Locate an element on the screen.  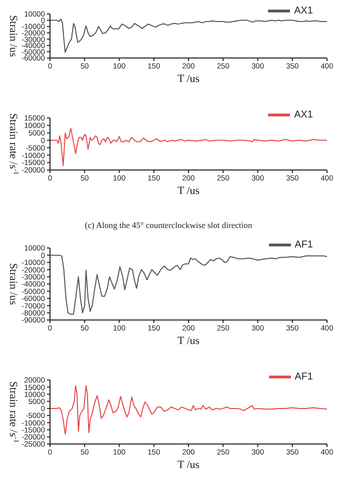
chart-title: (c) Along the 45° counterclockwise slot direction is located at coordinates (169, 225).